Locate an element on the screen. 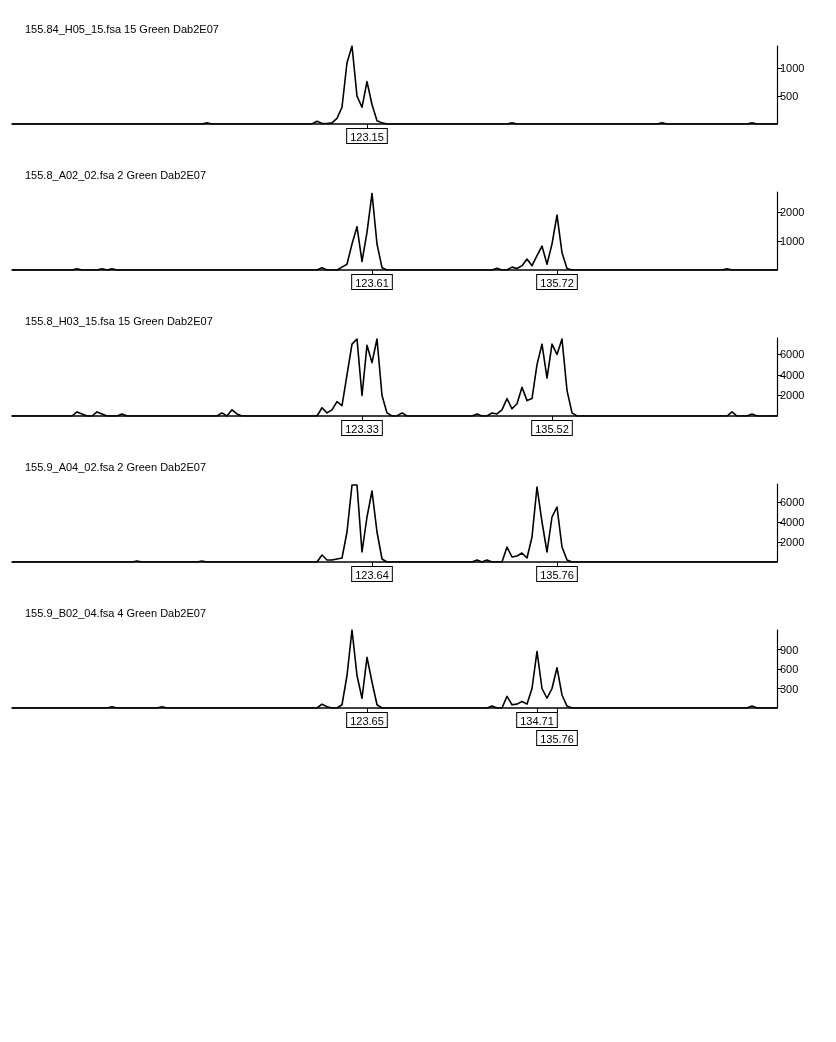  x-tick-label: 123.33 is located at coordinates (362, 428).